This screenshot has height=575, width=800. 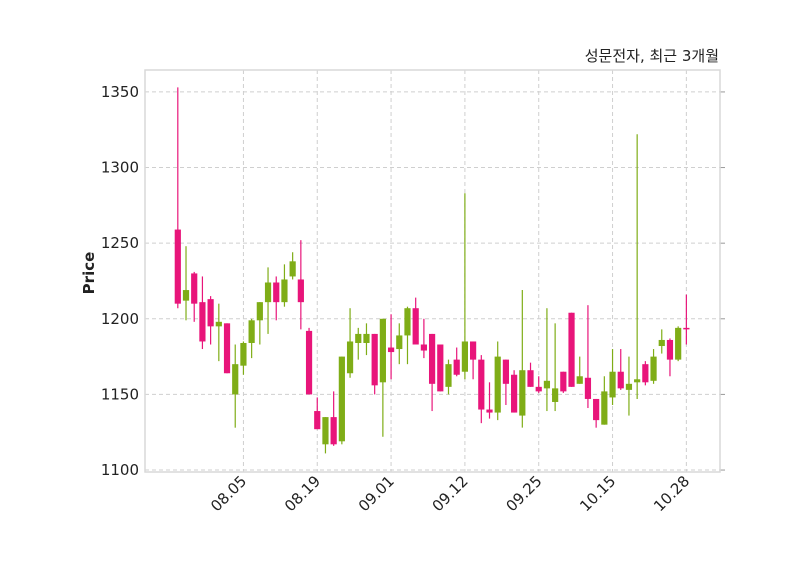 I want to click on chart-title: 성문전자, 최근 3개월, so click(x=651, y=56).